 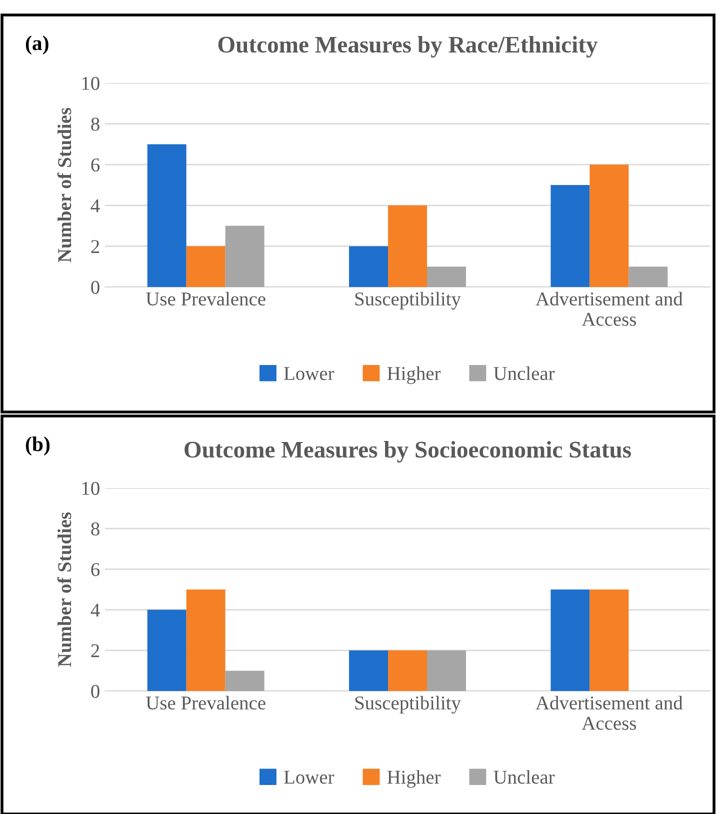 What do you see at coordinates (38, 446) in the screenshot?
I see `text: (b)` at bounding box center [38, 446].